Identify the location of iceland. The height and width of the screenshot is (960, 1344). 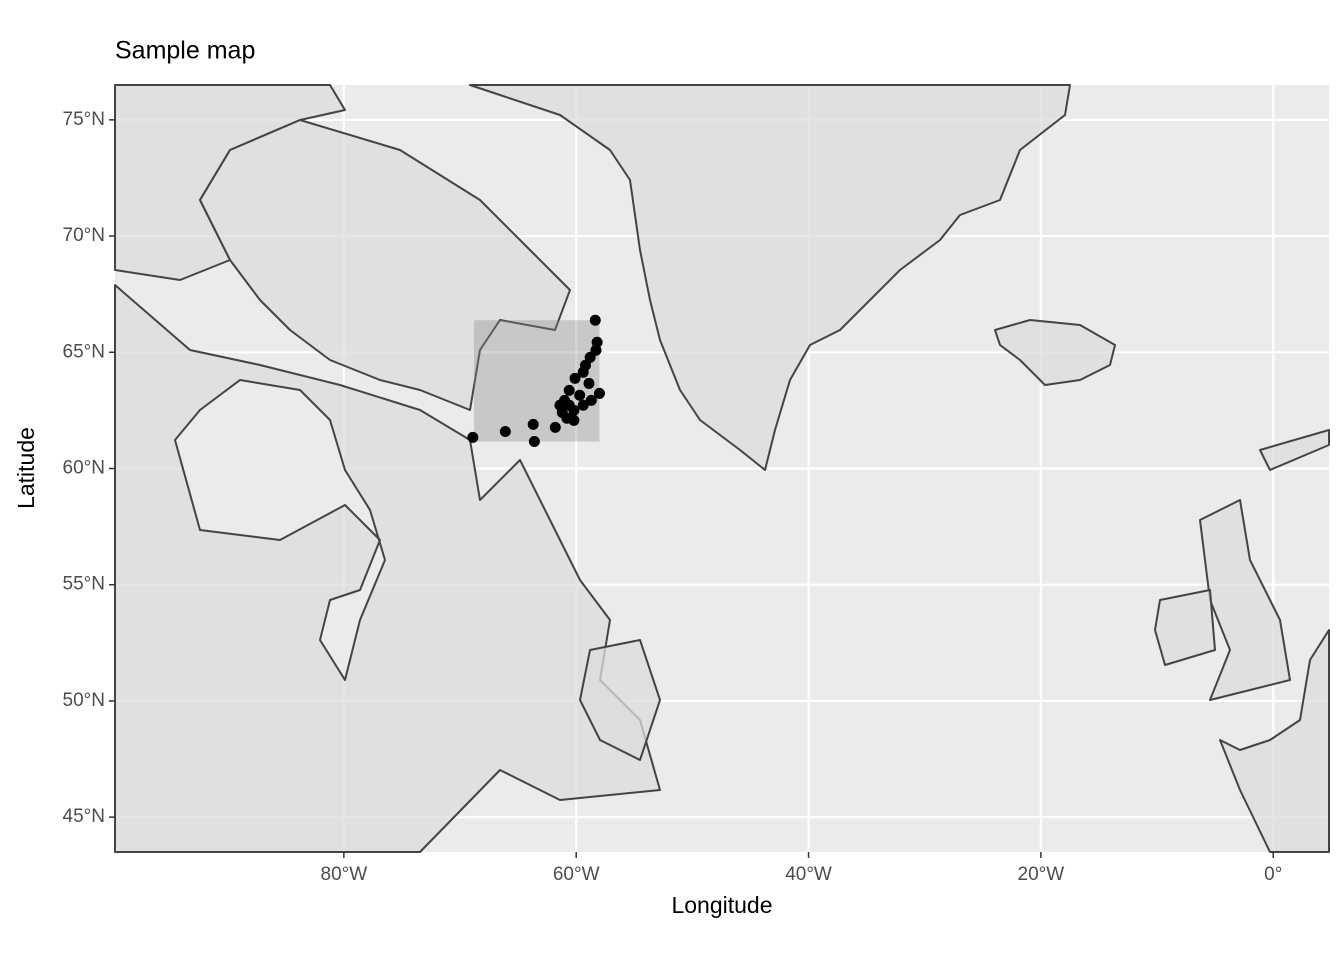
(1055, 352).